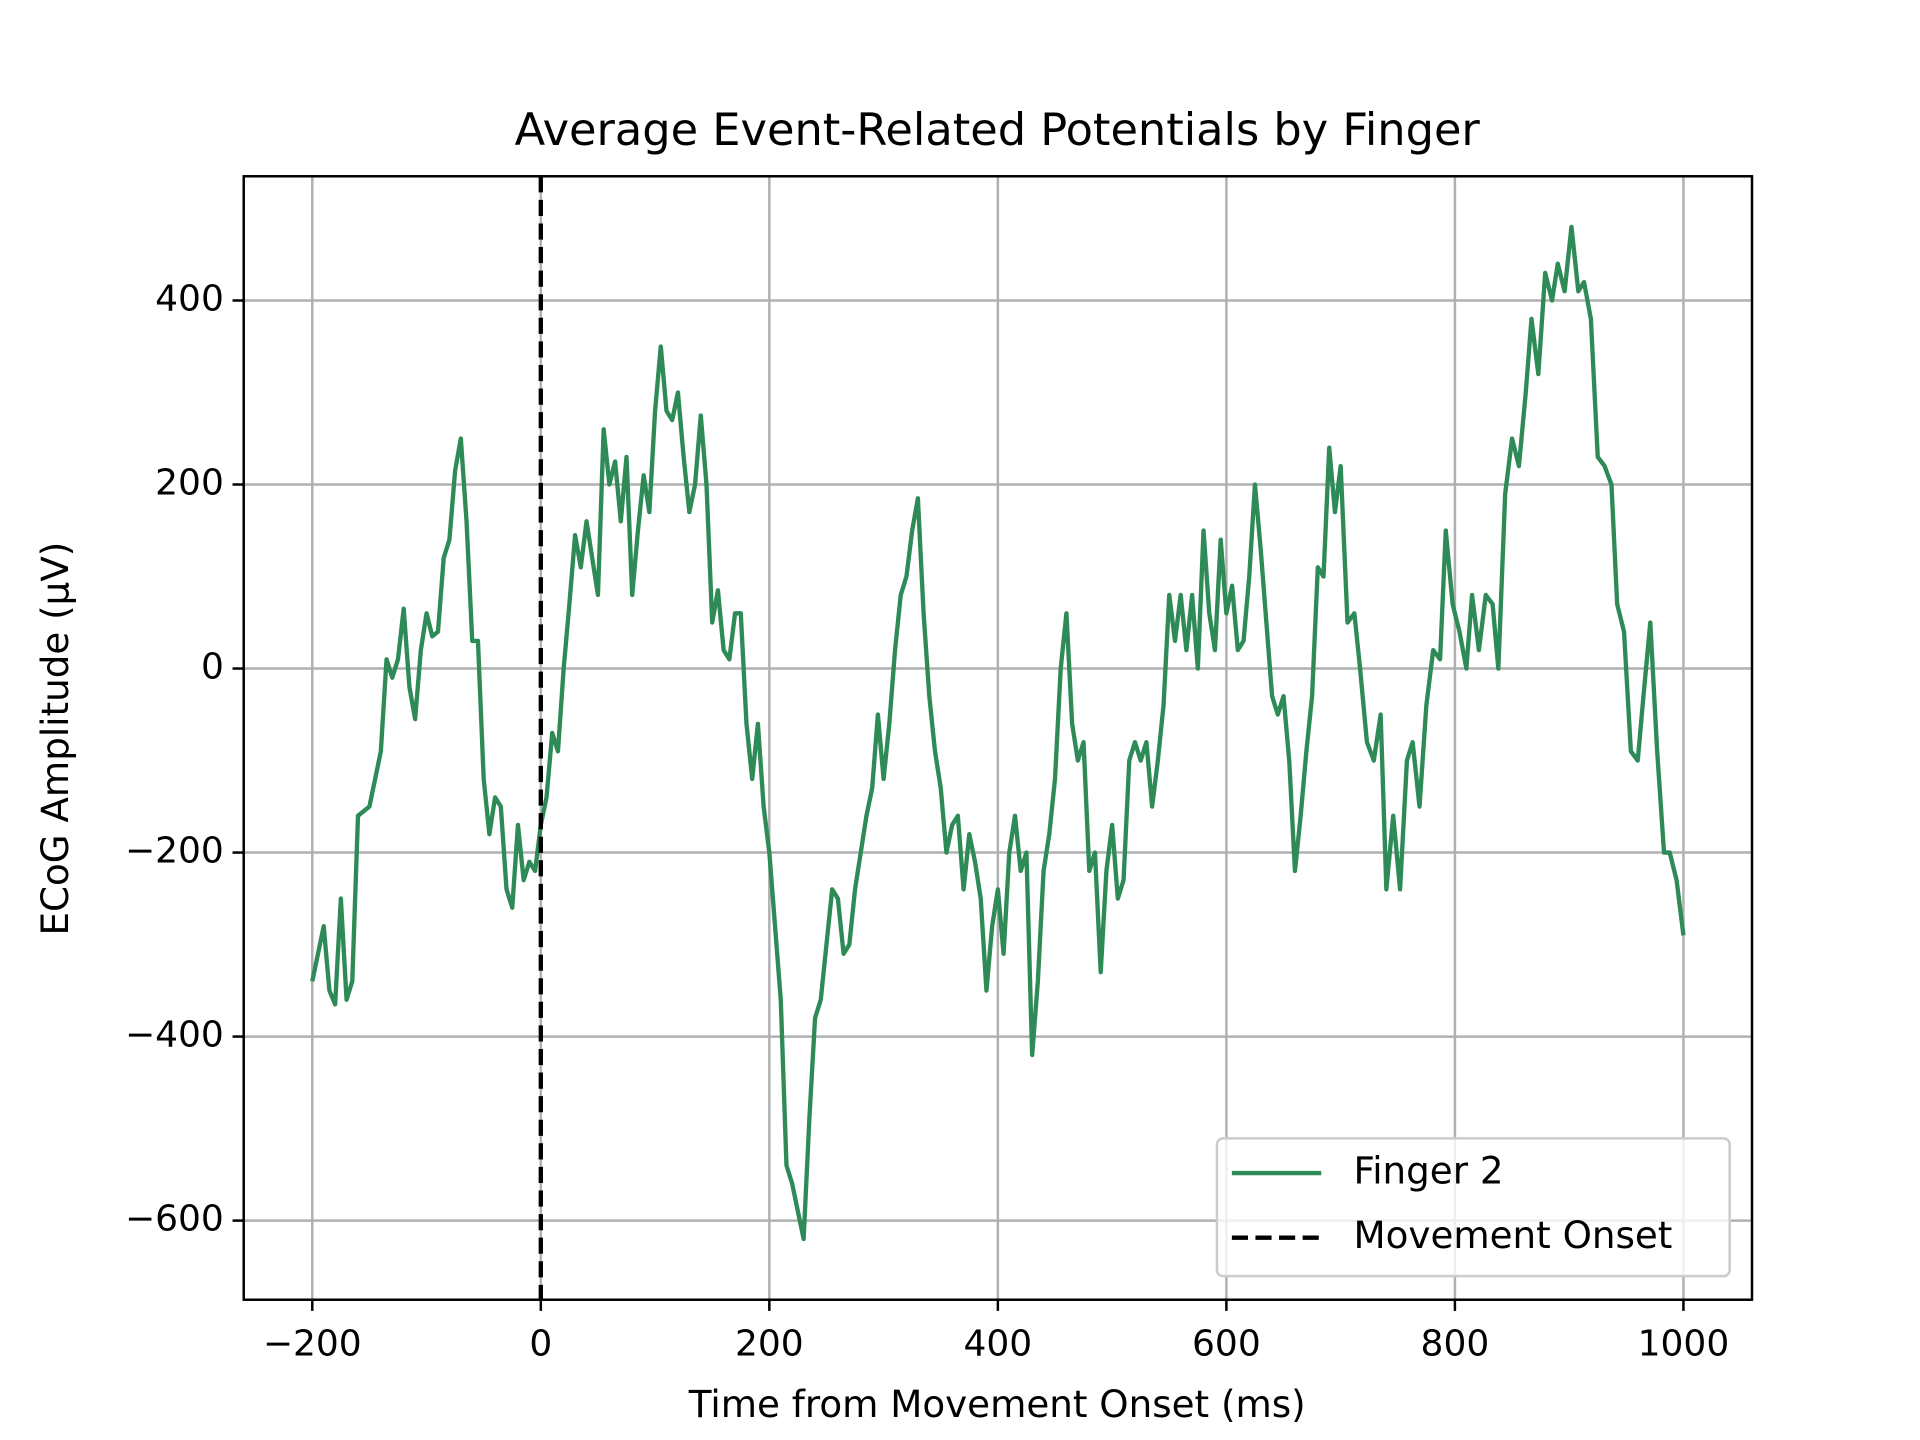 The image size is (1920, 1440). Describe the element at coordinates (1684, 1344) in the screenshot. I see `x-tick-label: 1000` at that location.